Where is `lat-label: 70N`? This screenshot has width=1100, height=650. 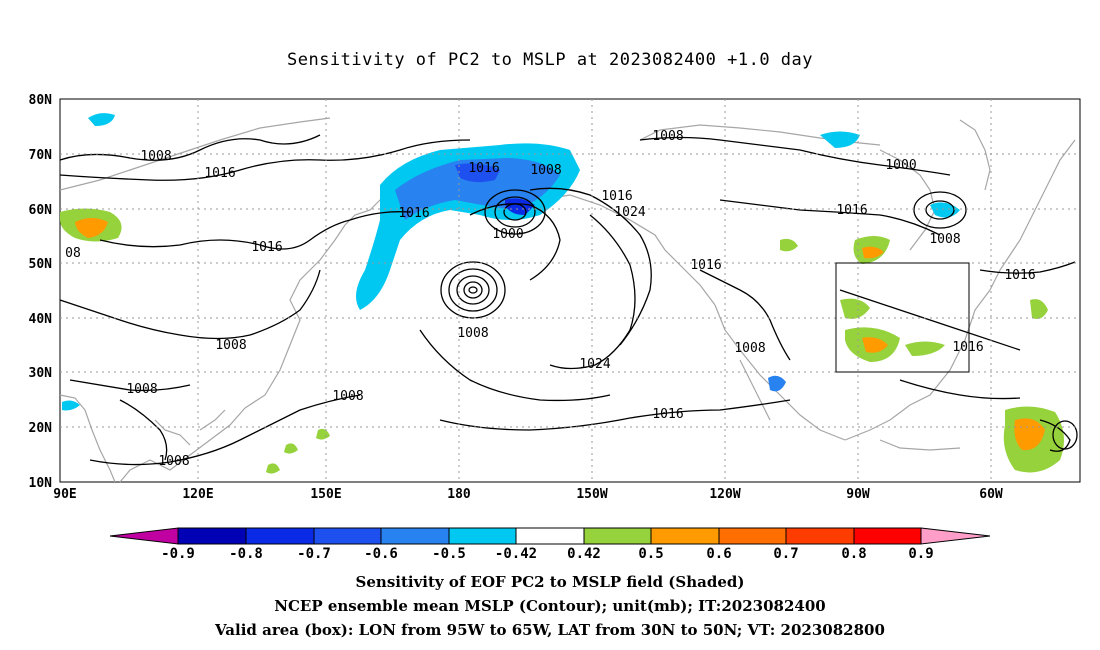
lat-label: 70N is located at coordinates (41, 155).